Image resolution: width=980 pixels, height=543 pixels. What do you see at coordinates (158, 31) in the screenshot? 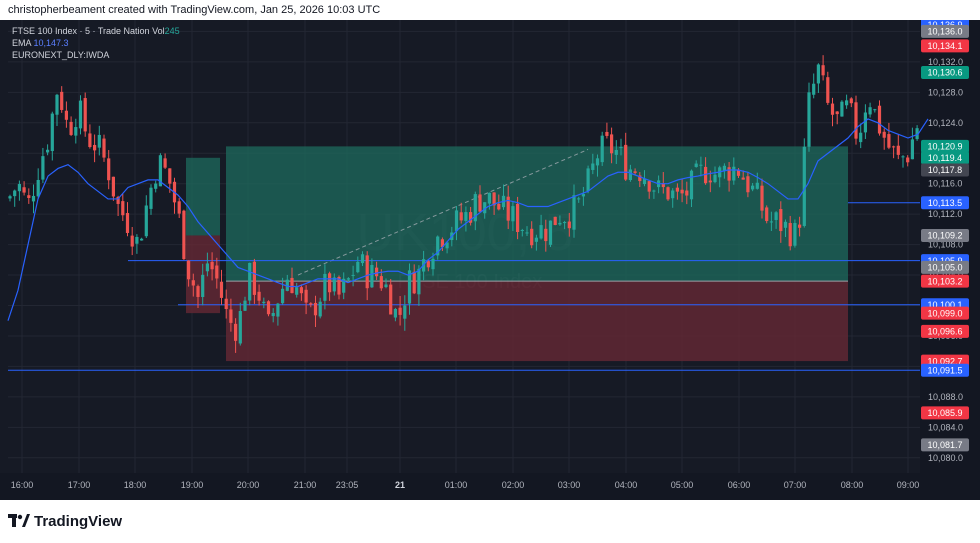
I see `legend-vol-label: Vol` at bounding box center [158, 31].